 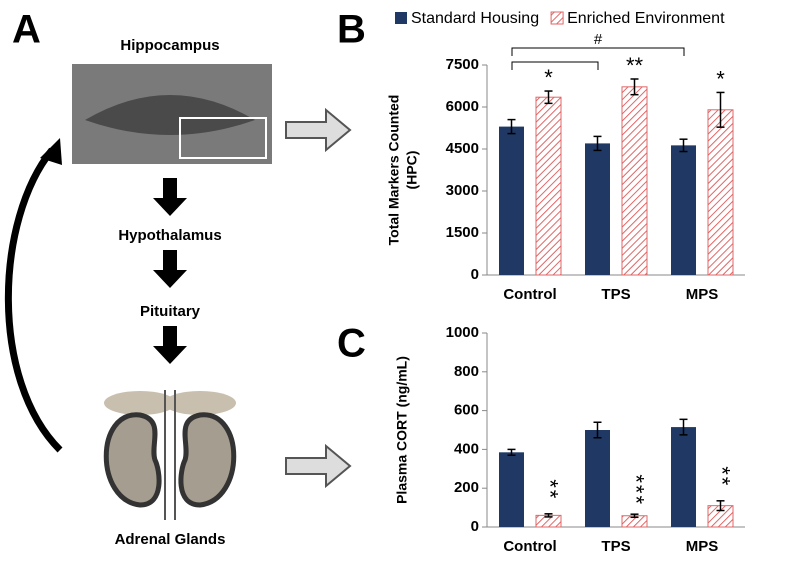 What do you see at coordinates (170, 271) in the screenshot?
I see `down-arrows` at bounding box center [170, 271].